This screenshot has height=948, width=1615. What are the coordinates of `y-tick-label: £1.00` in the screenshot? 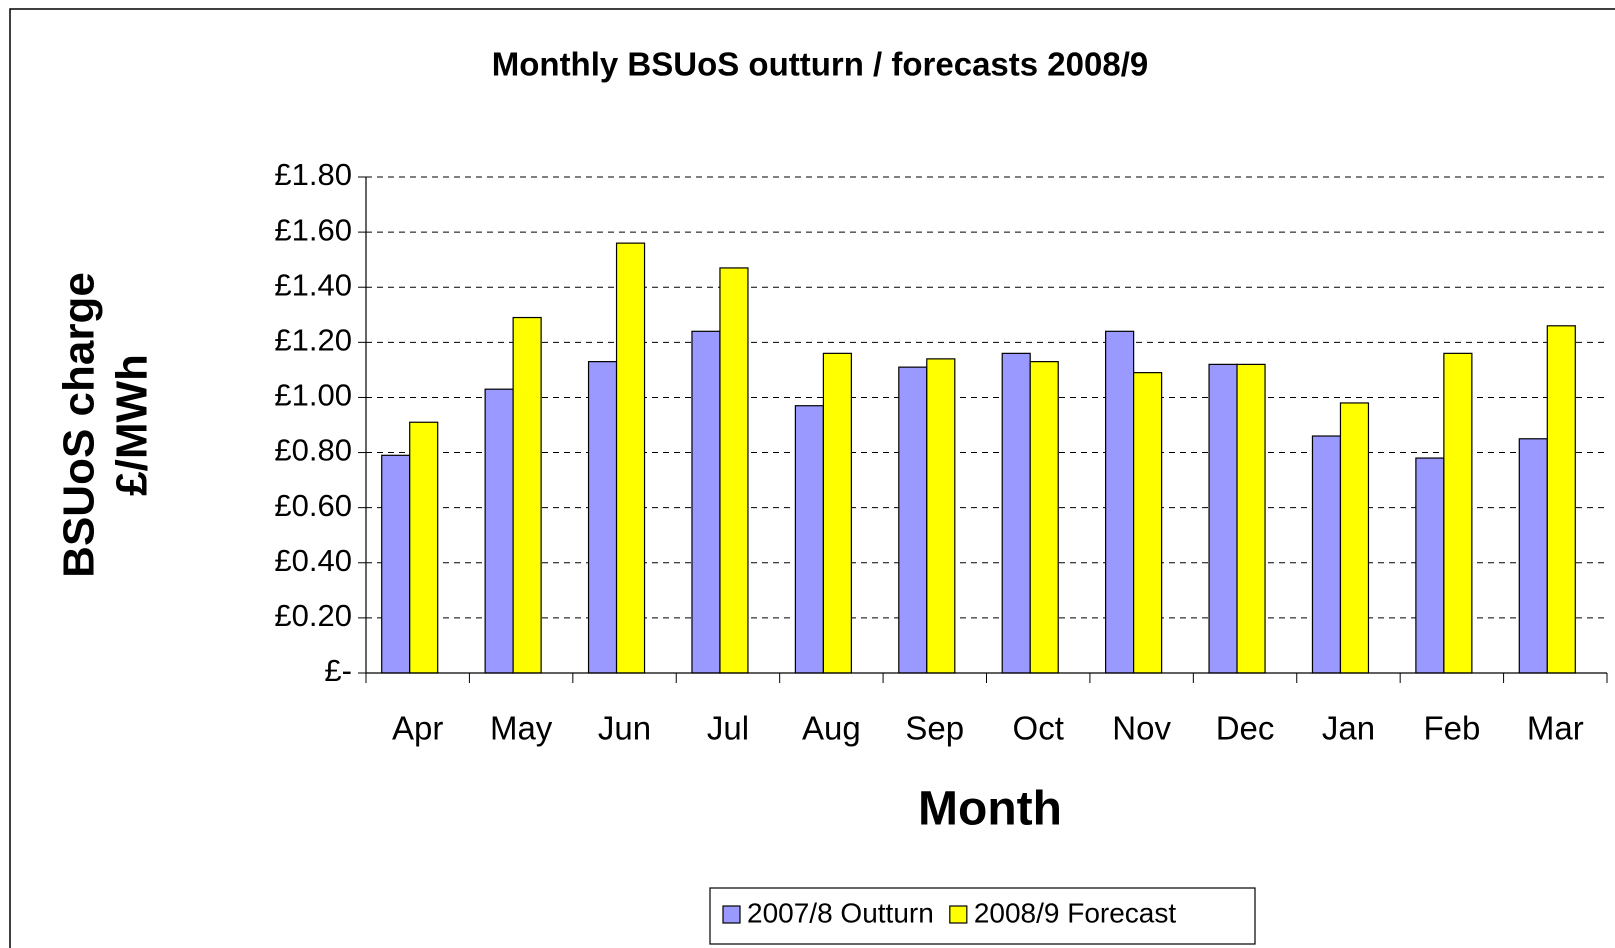 It's located at (313, 395).